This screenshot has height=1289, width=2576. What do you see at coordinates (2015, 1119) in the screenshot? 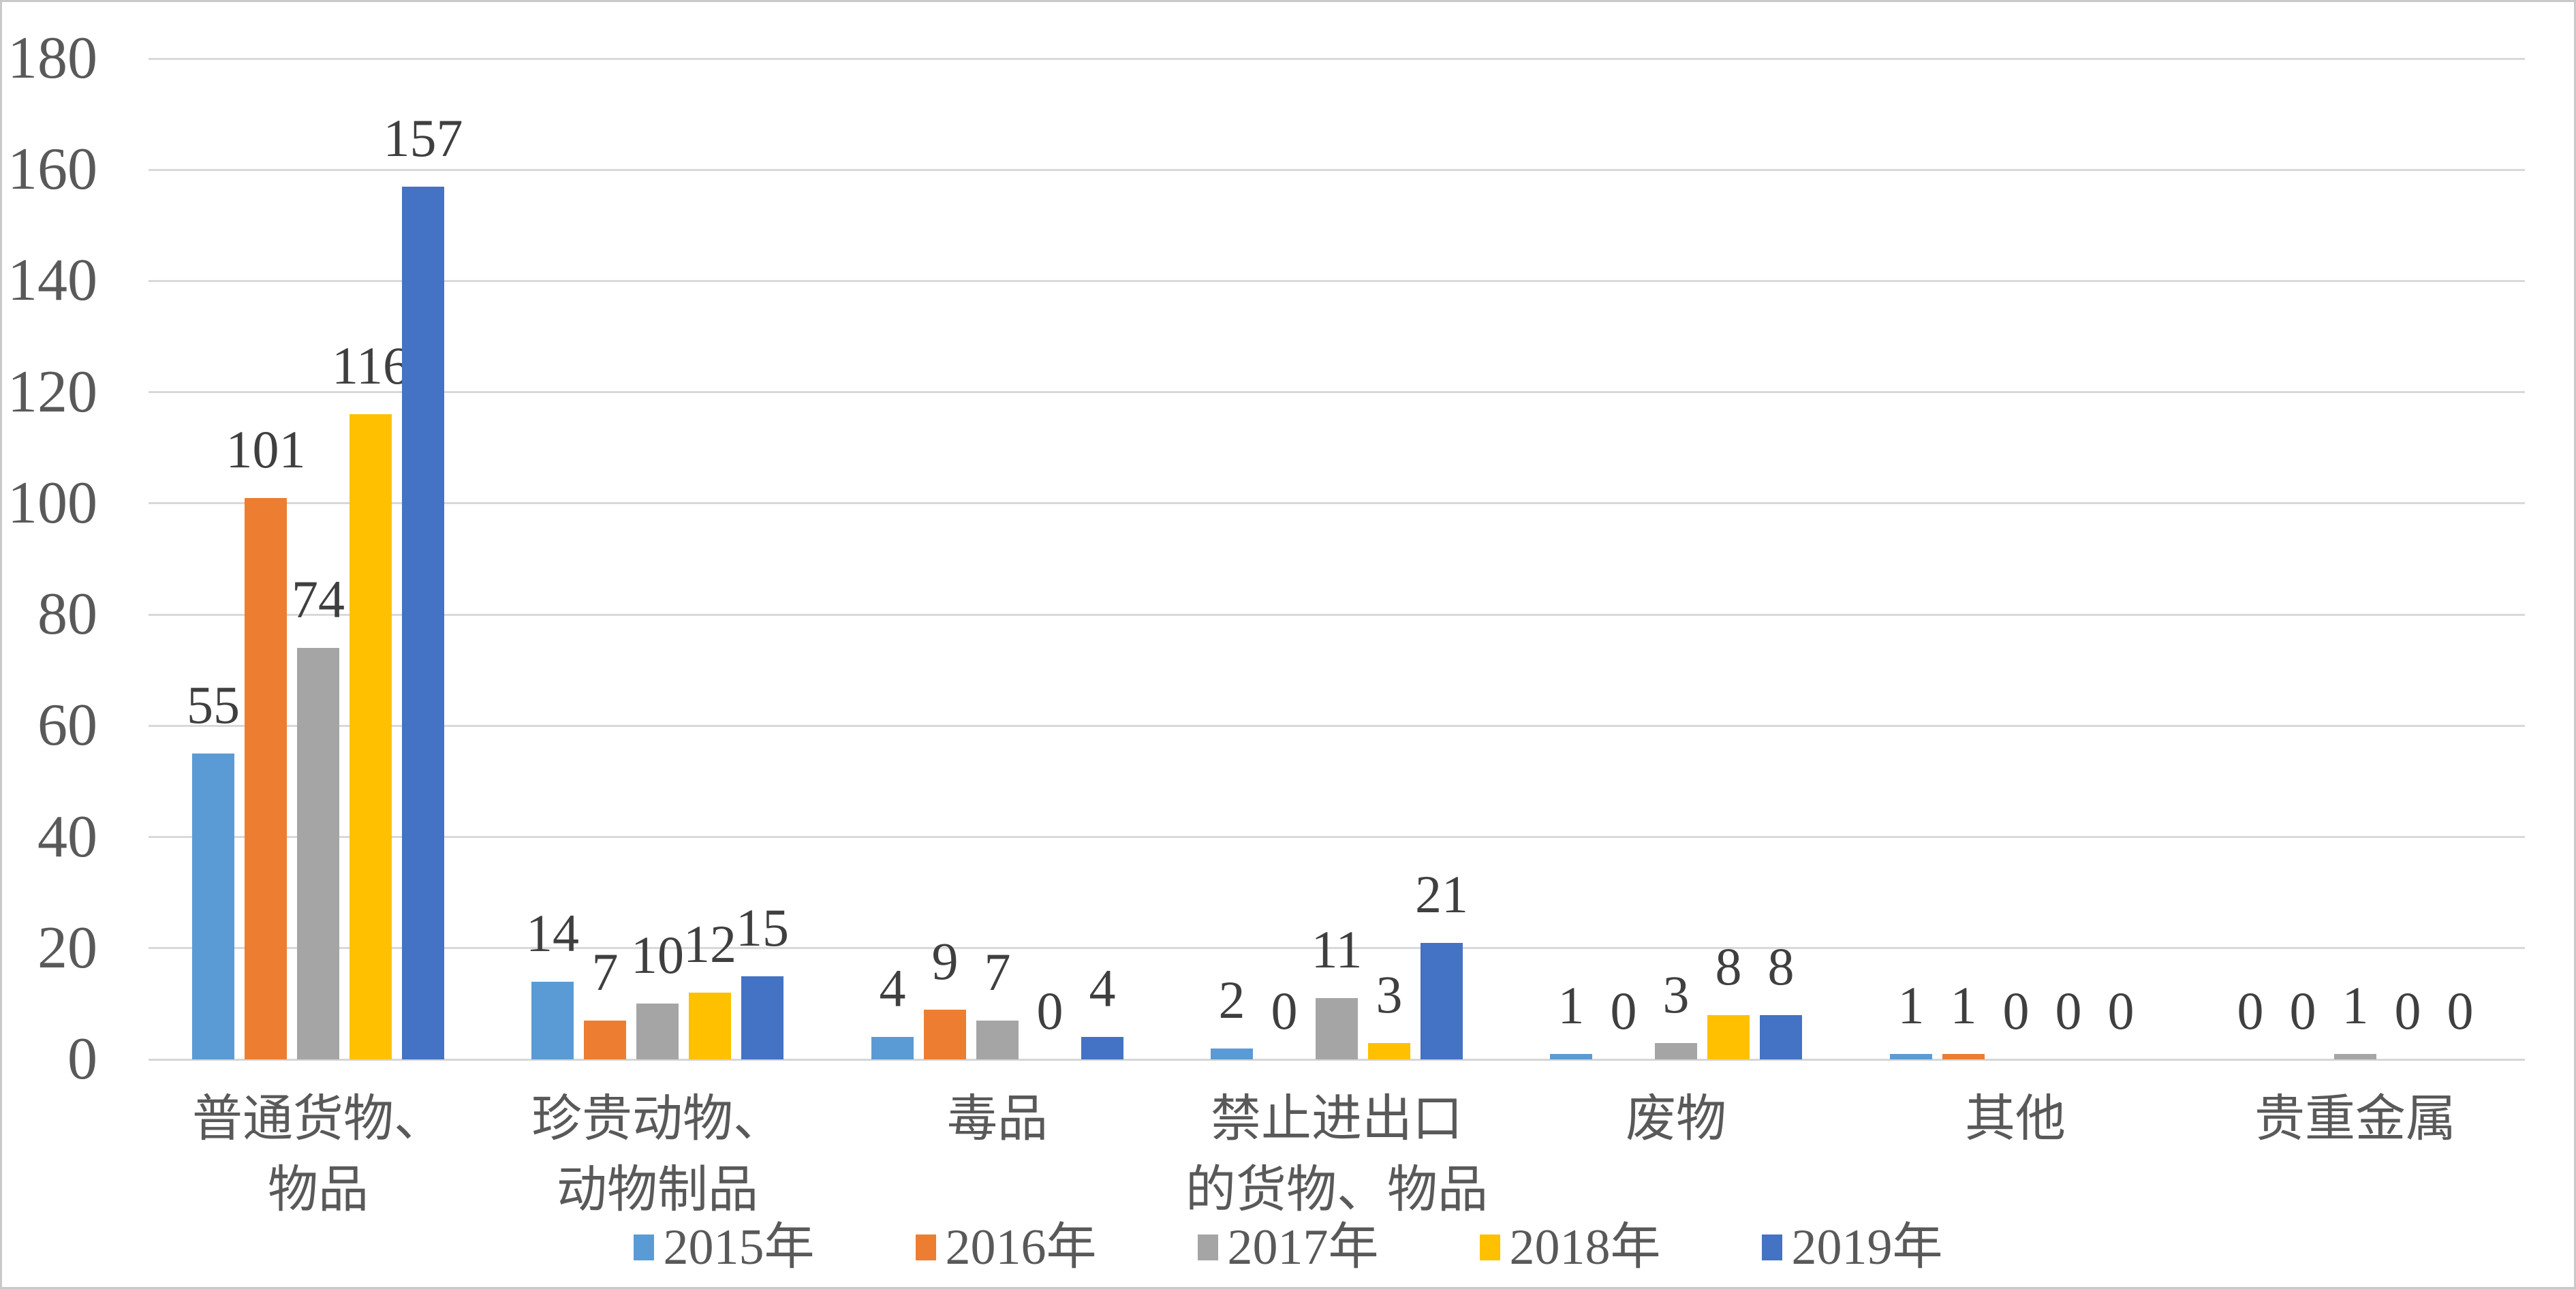
I see `category-axis-label: 其他` at bounding box center [2015, 1119].